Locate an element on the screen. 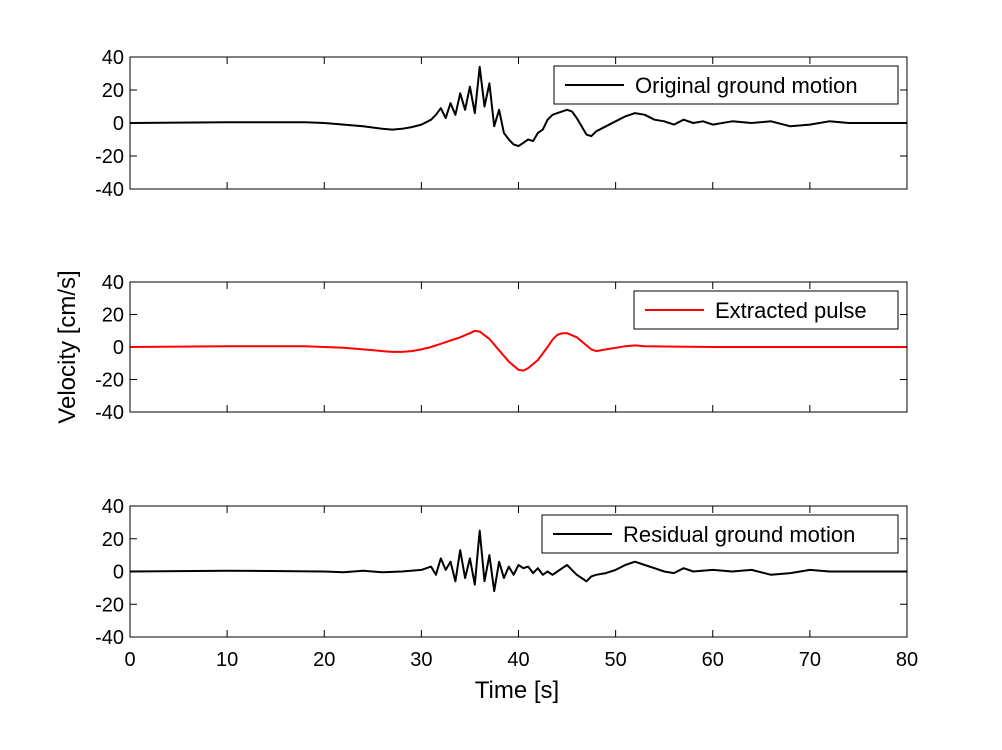 Image resolution: width=1002 pixels, height=750 pixels. shared-x-axis-label: Time [s] is located at coordinates (517, 690).